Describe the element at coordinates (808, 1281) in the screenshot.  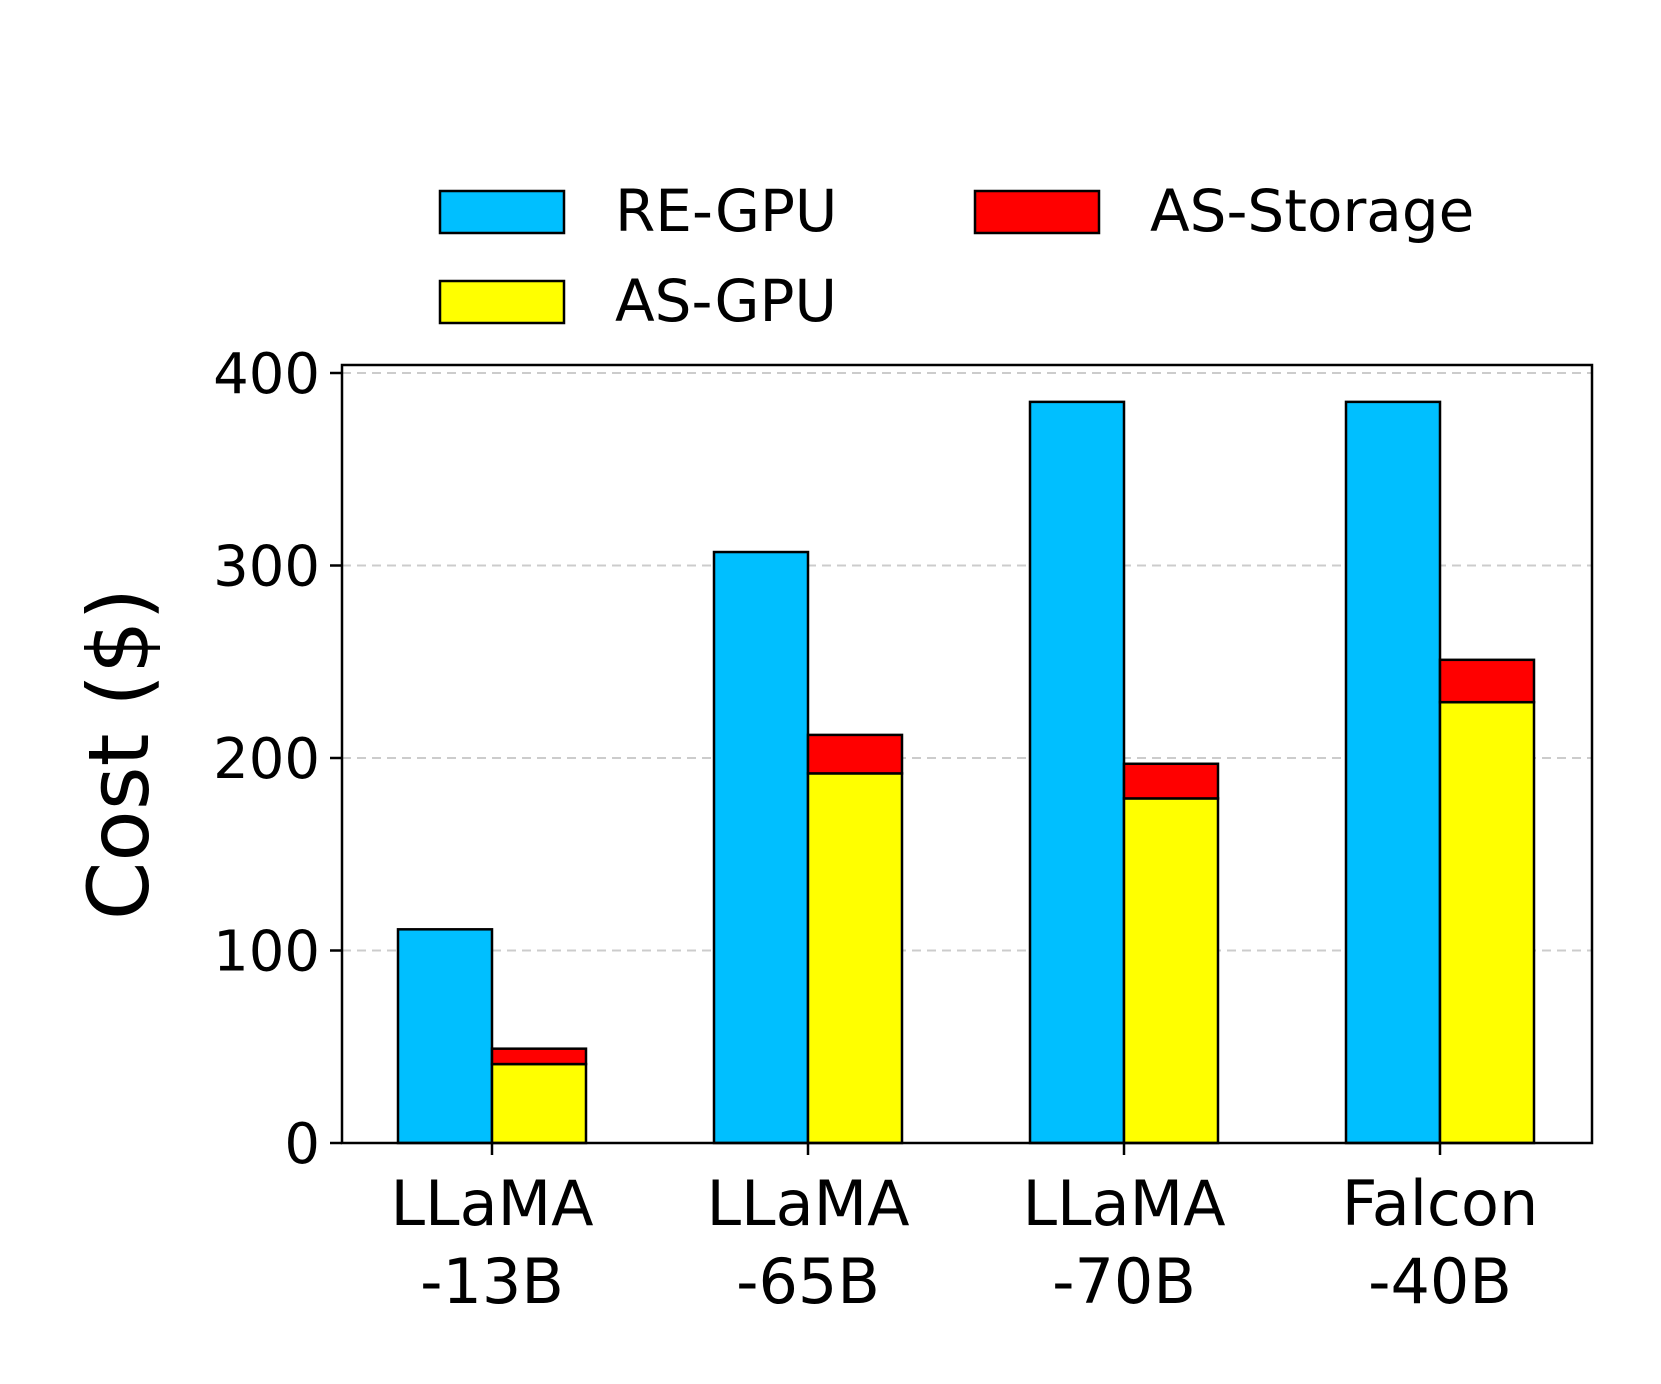
I see `x-tick-label: -65B` at that location.